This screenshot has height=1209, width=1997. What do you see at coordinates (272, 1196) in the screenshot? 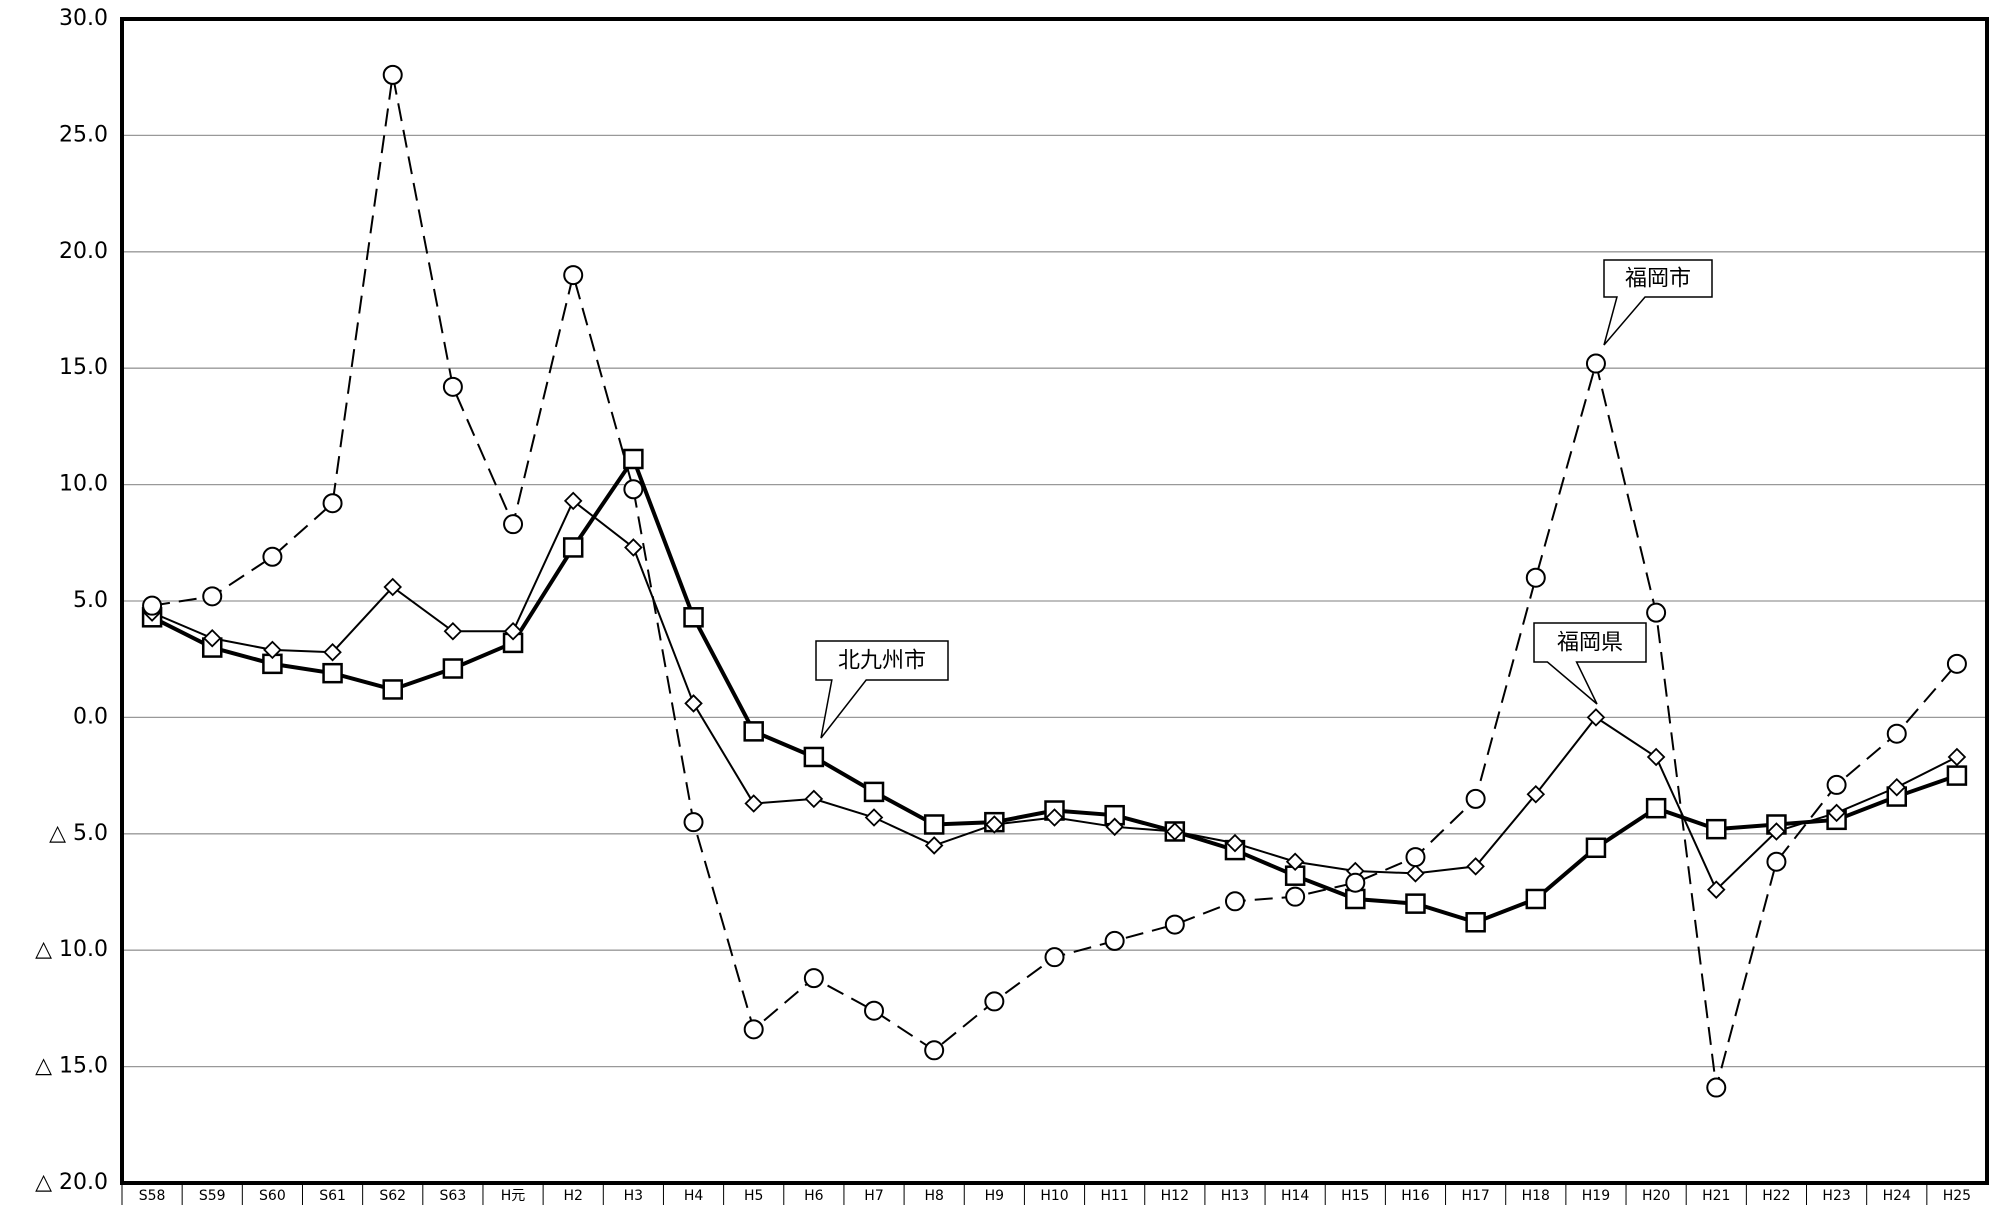
I see `x-tick-label: S60` at bounding box center [272, 1196].